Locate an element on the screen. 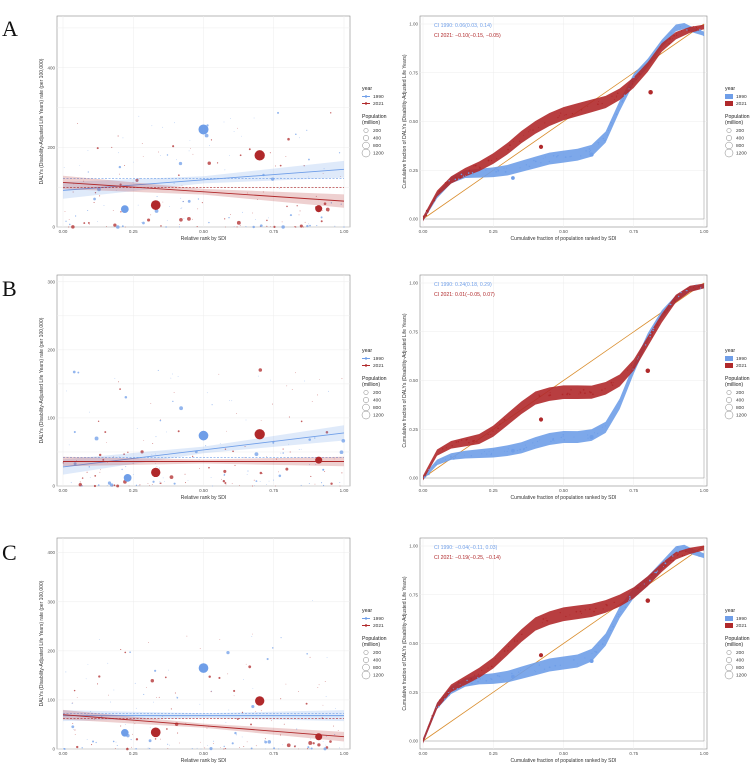 Image resolution: width=750 pixels, height=770 pixels. legend-size-label: 800 is located at coordinates (740, 146).